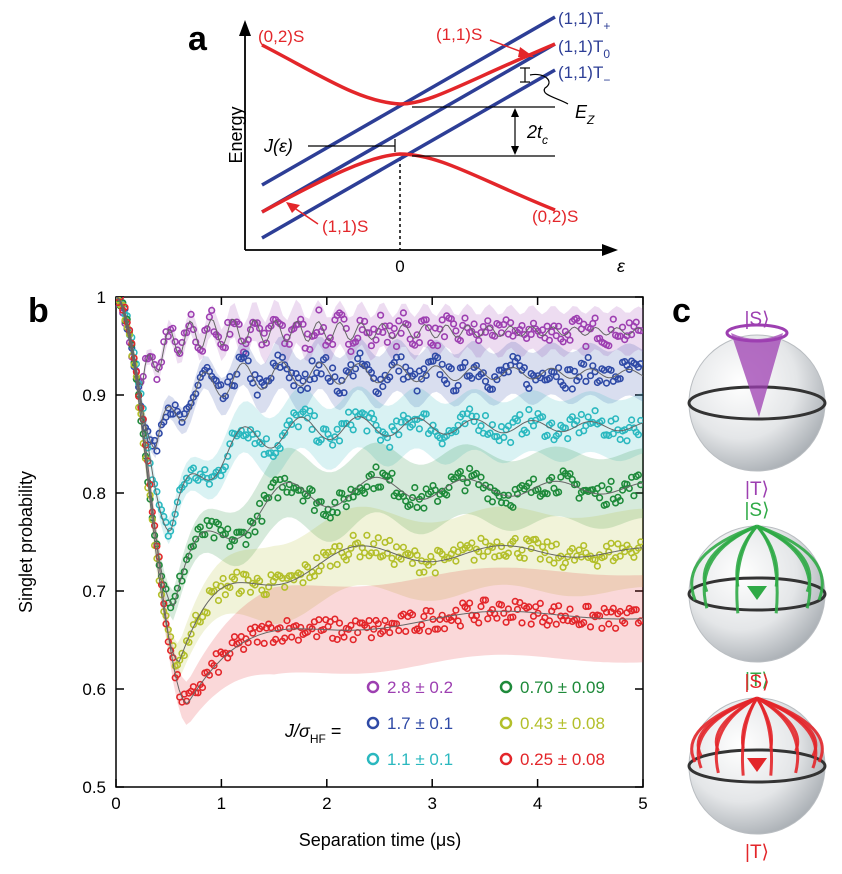 Image resolution: width=842 pixels, height=874 pixels. I want to click on x-tick-label: 0, so click(115, 803).